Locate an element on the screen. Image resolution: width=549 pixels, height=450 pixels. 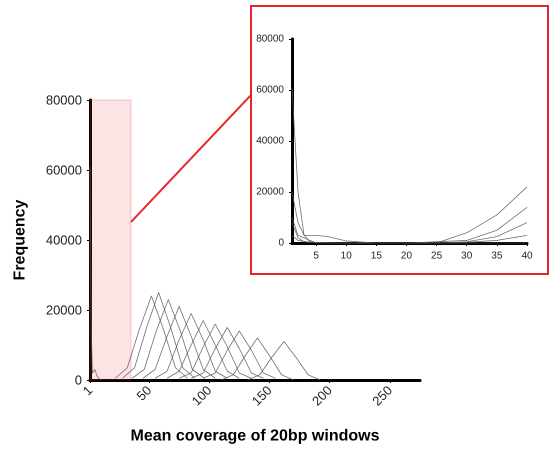
x-tick-label: 250 is located at coordinates (382, 395).